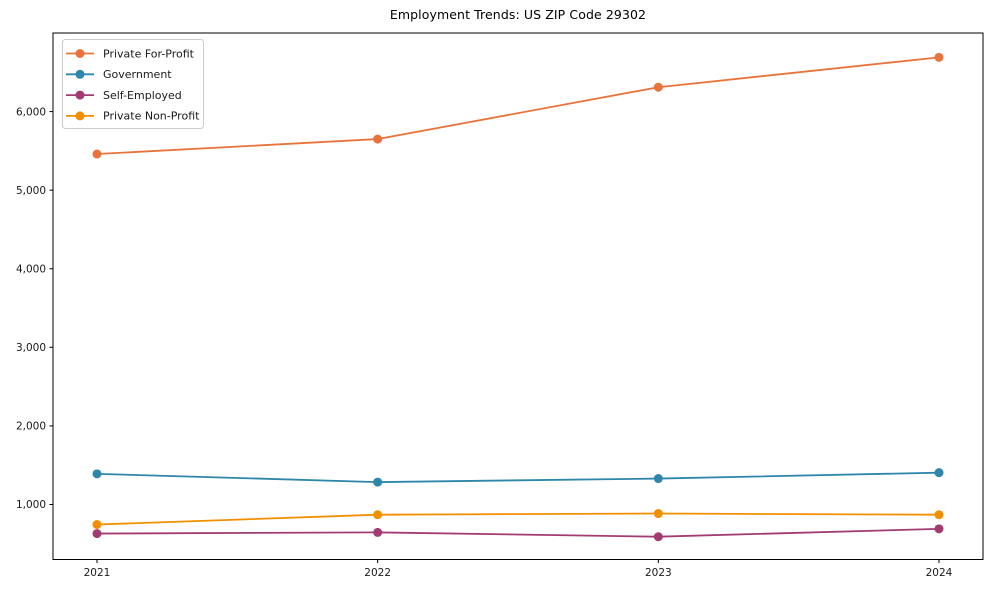 The height and width of the screenshot is (600, 1000). I want to click on y-tick-label: 5,000, so click(31, 191).